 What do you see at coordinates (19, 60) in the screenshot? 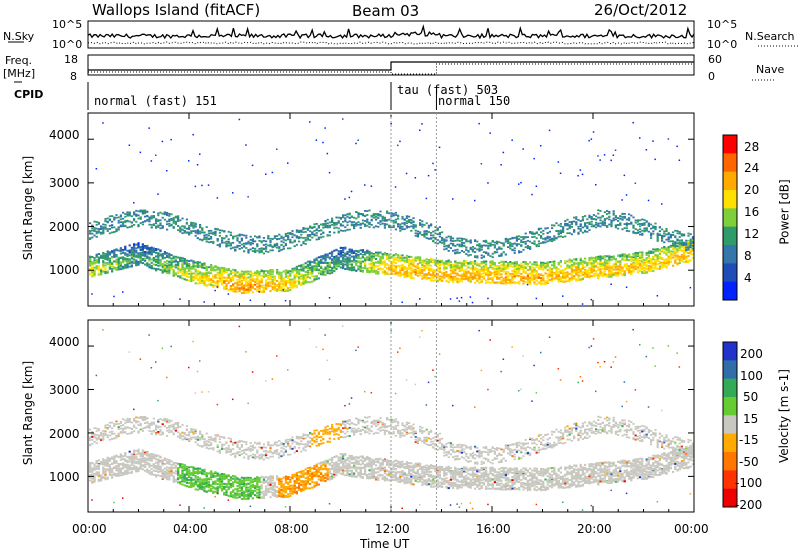
I see `freq-label: Freq.` at bounding box center [19, 60].